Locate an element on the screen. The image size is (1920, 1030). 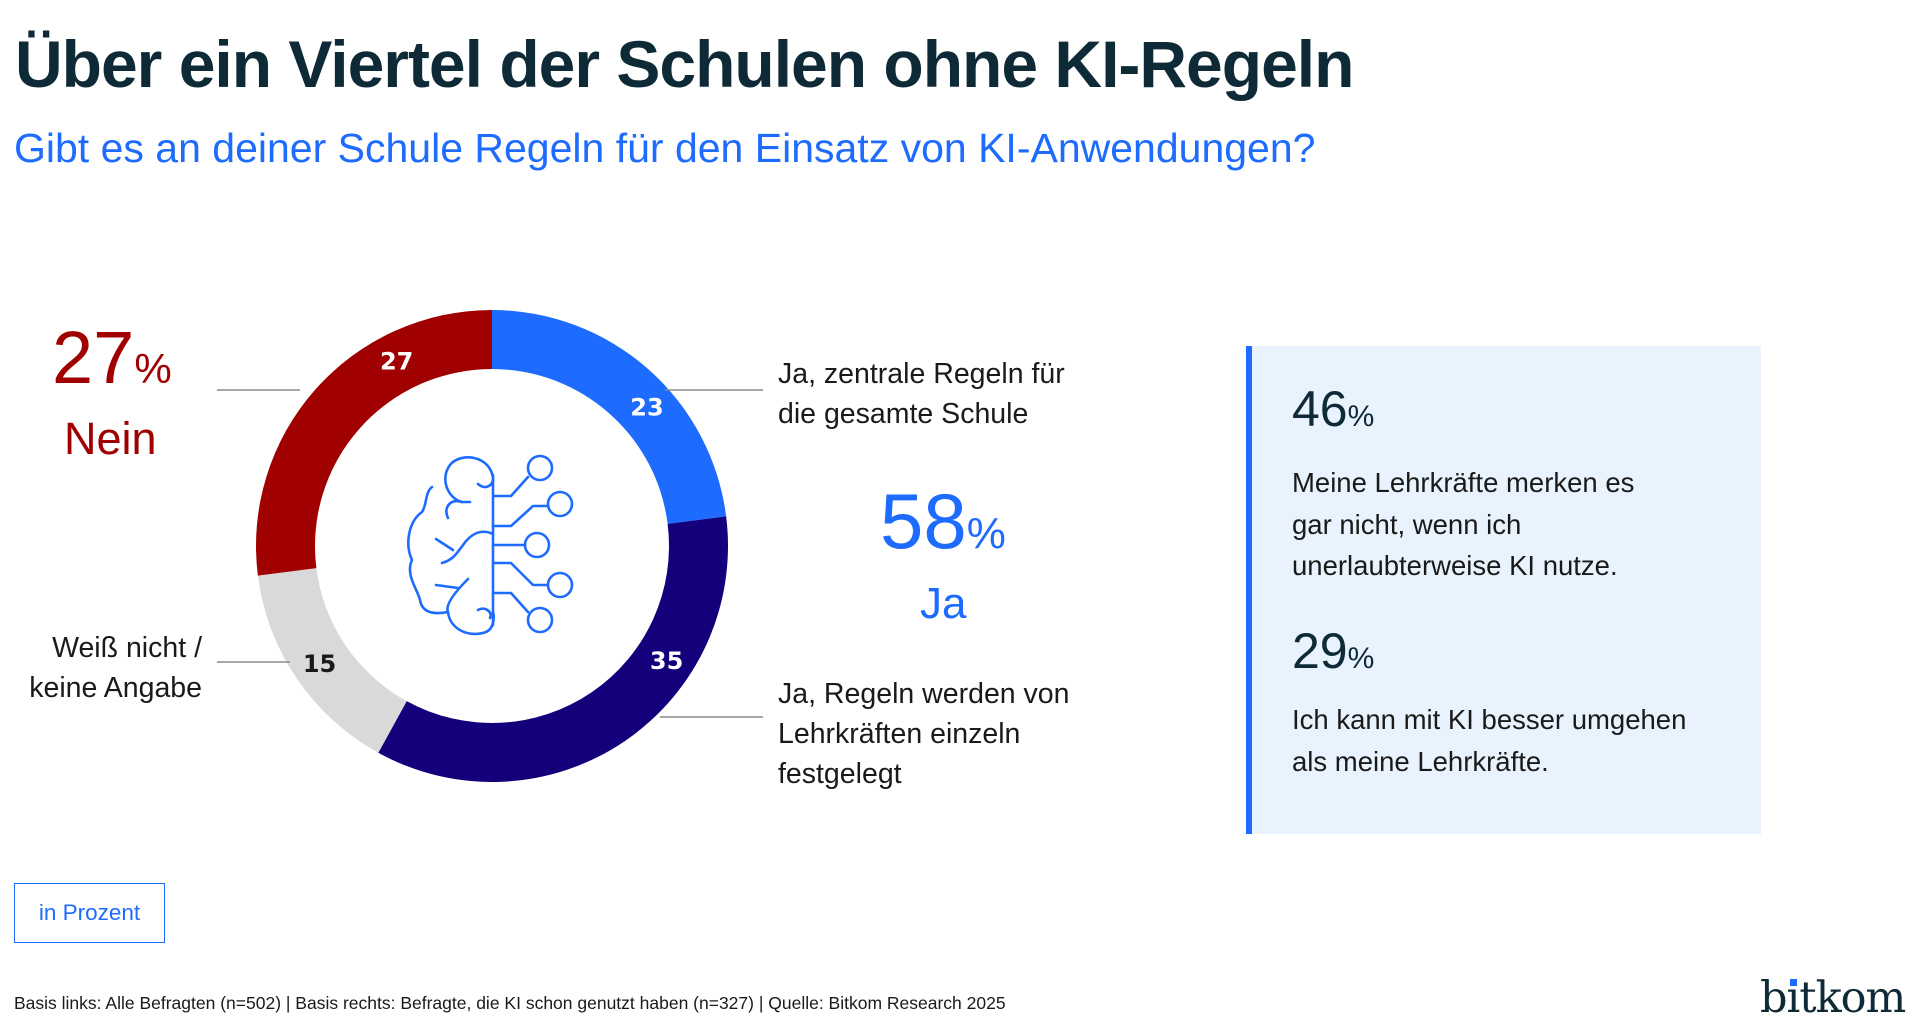
unit-label-box: in Prozent is located at coordinates (89, 913).